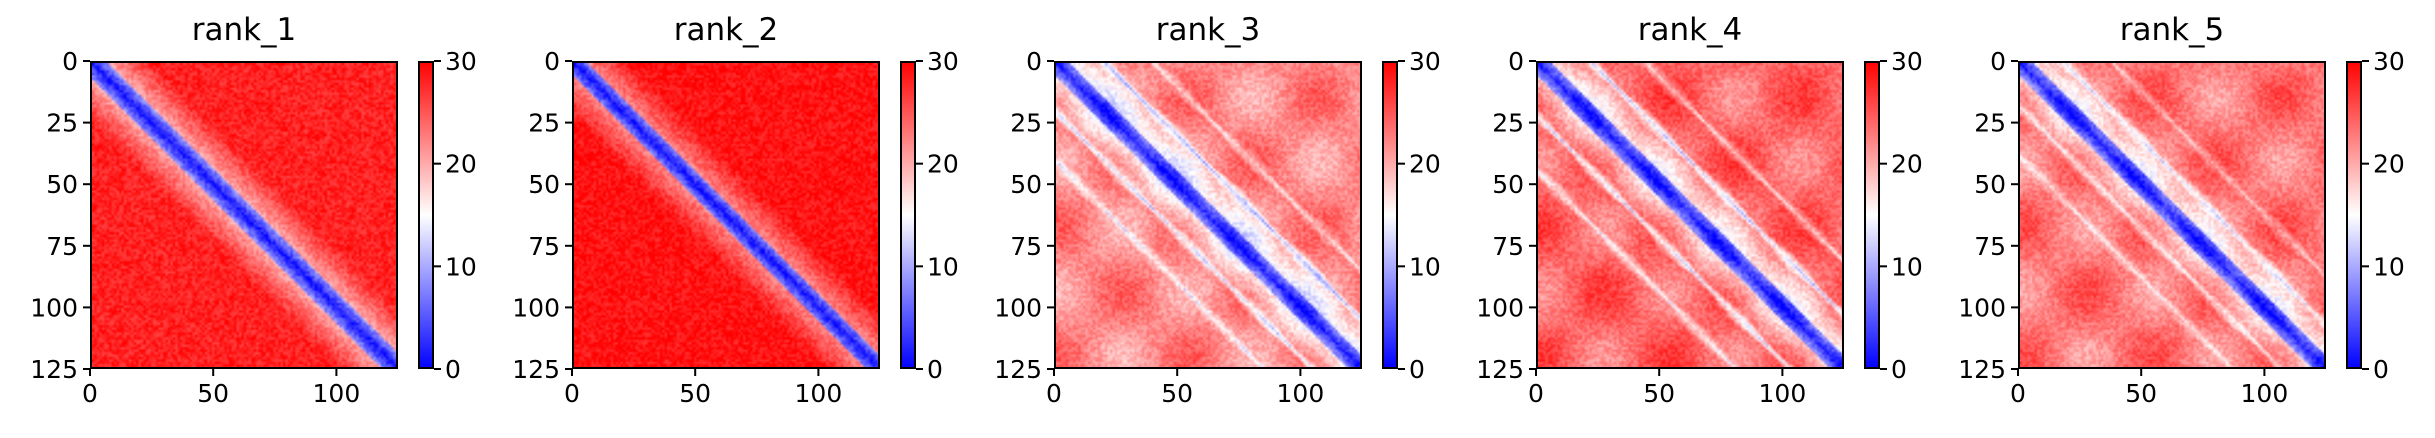 This screenshot has height=438, width=2435. Describe the element at coordinates (244, 30) in the screenshot. I see `chart-title: rank_1` at that location.